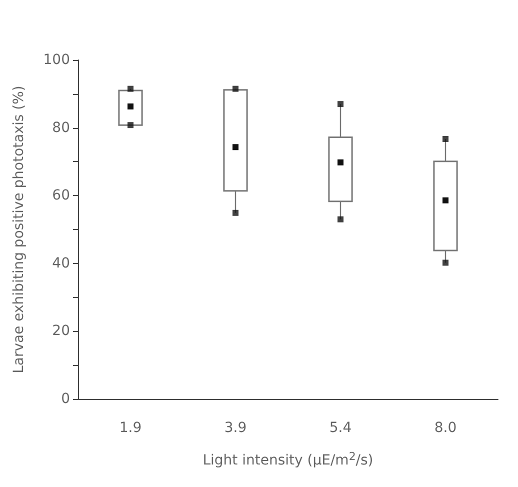  Describe the element at coordinates (61, 196) in the screenshot. I see `y-tick-label: 60` at that location.